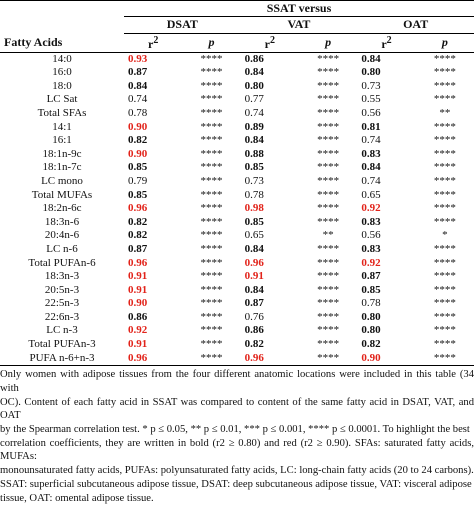 The height and width of the screenshot is (505, 474). I want to click on r2-value-oat: 0.84, so click(371, 58).